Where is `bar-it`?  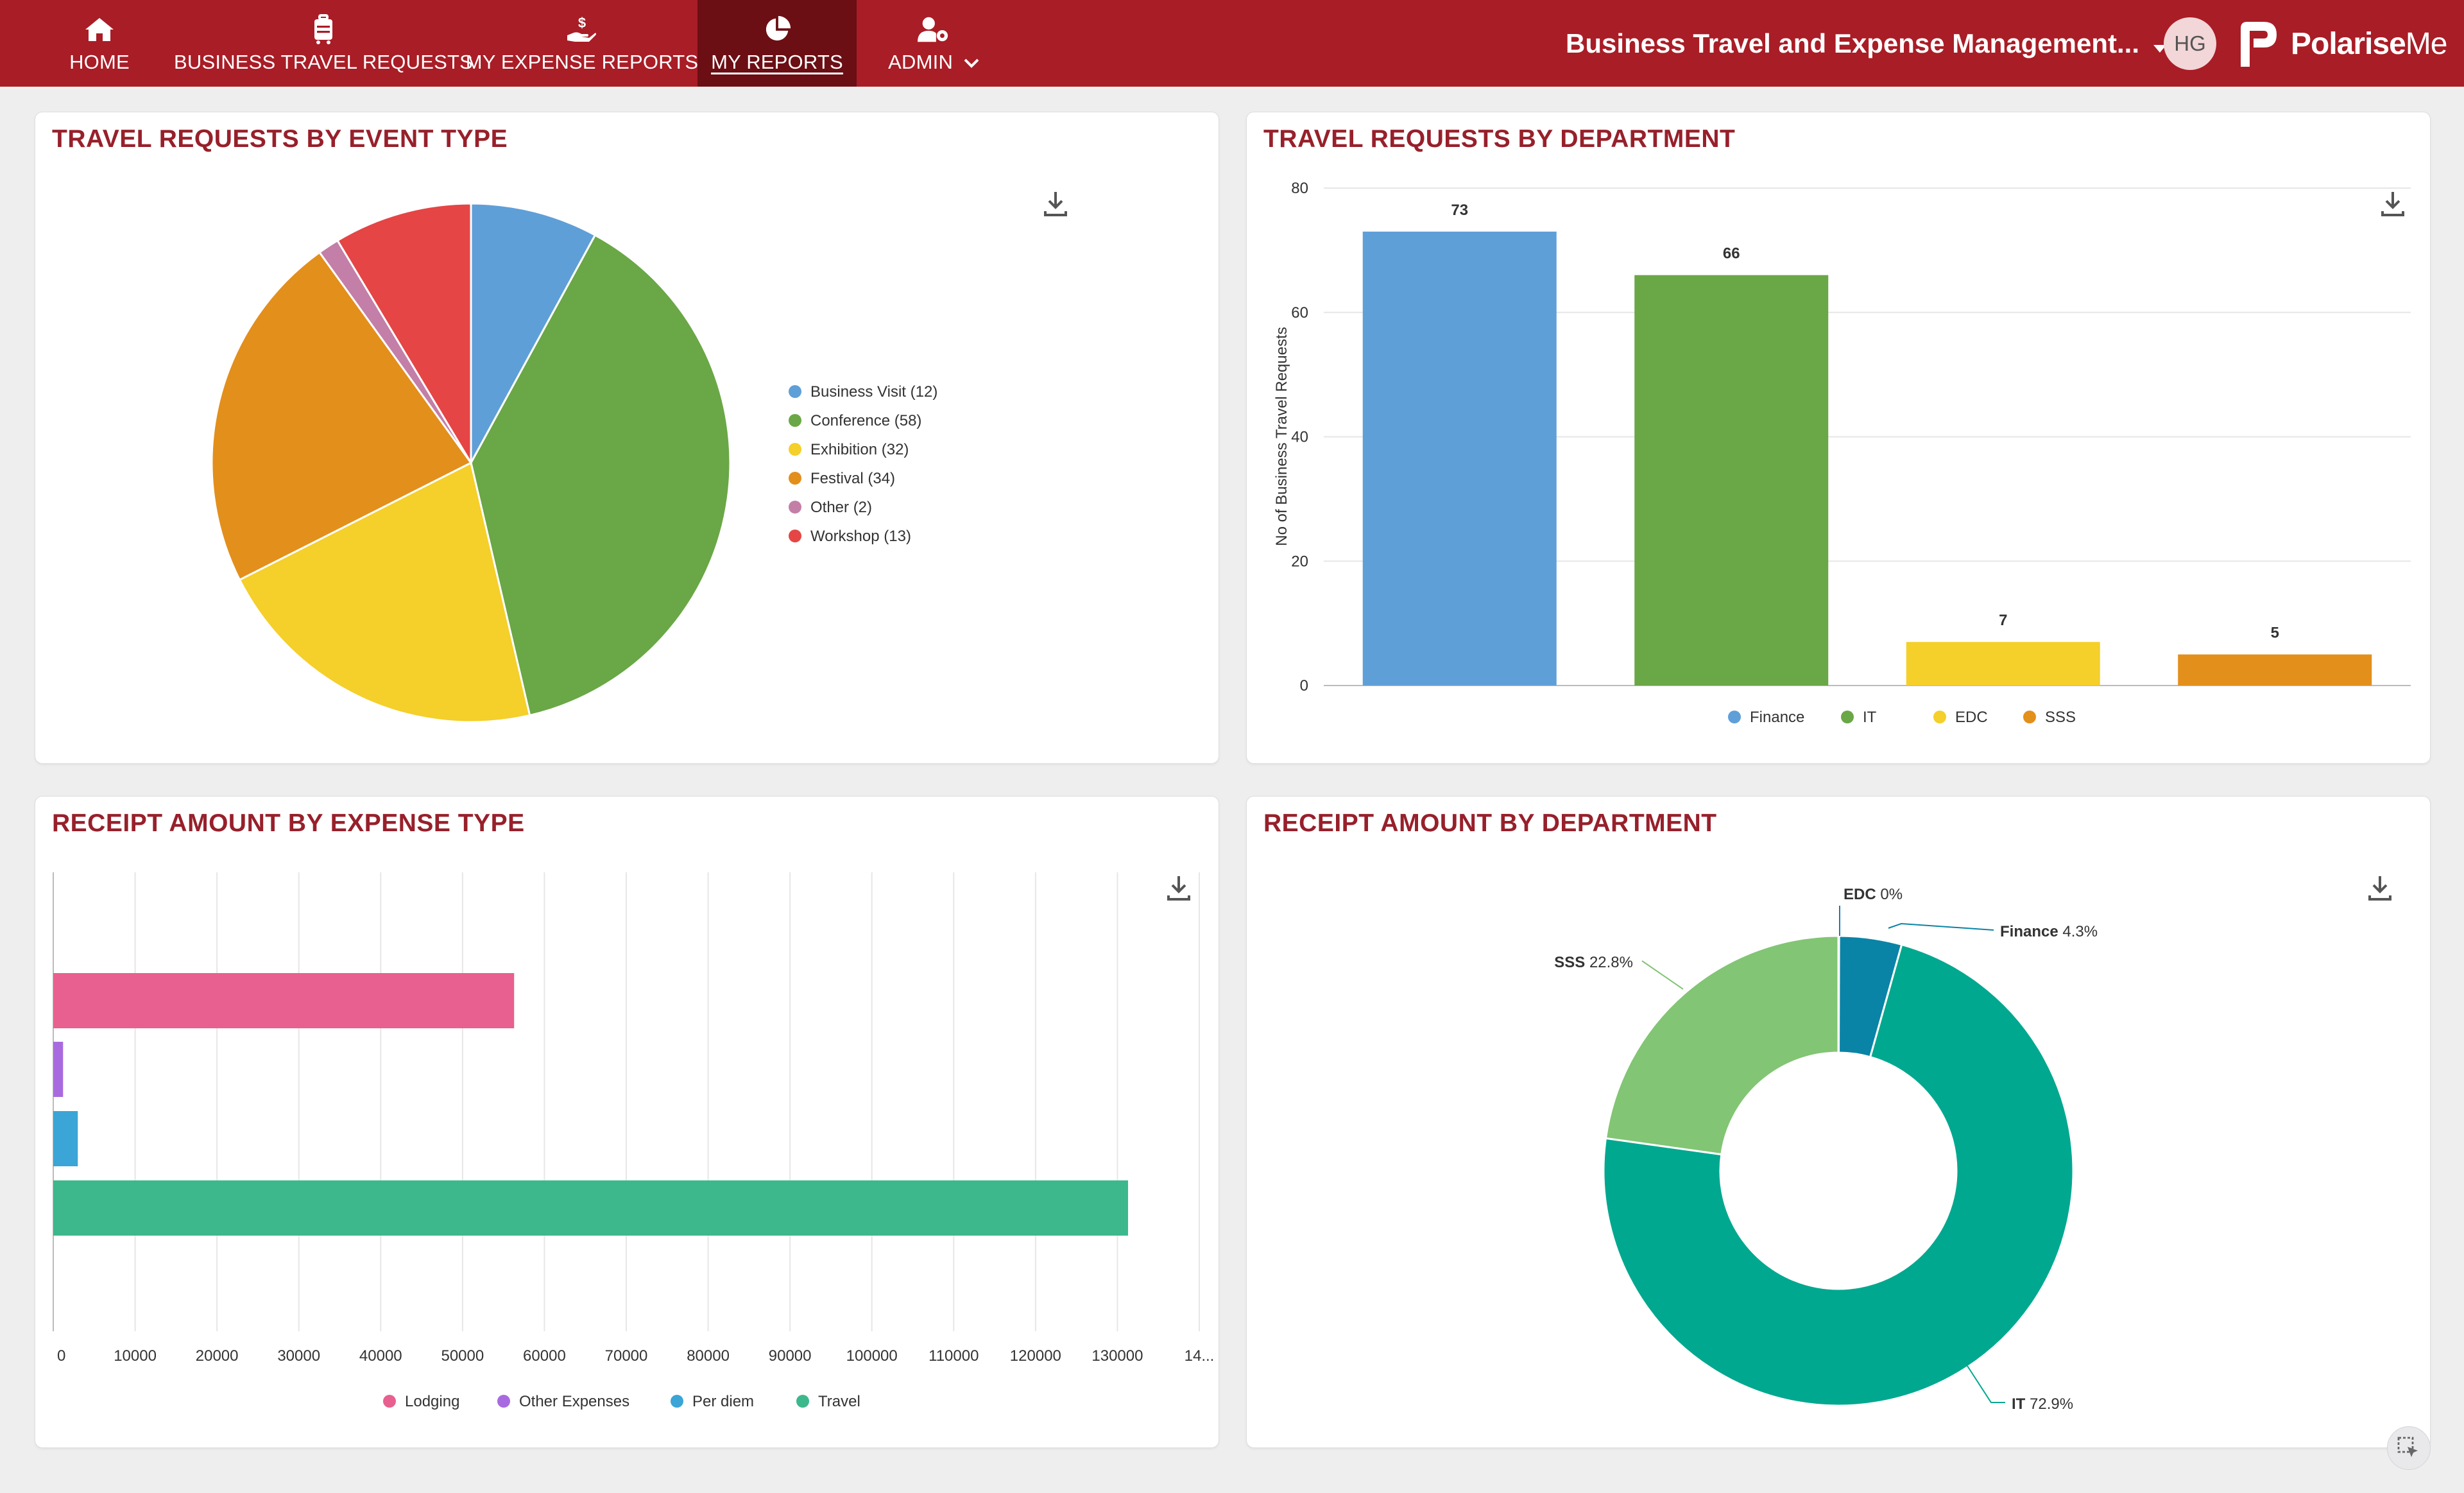 bar-it is located at coordinates (1732, 480).